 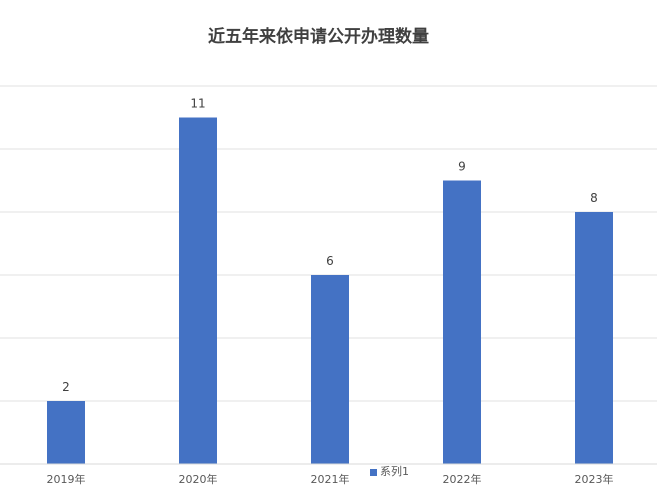 I want to click on data-label: 9, so click(x=462, y=167).